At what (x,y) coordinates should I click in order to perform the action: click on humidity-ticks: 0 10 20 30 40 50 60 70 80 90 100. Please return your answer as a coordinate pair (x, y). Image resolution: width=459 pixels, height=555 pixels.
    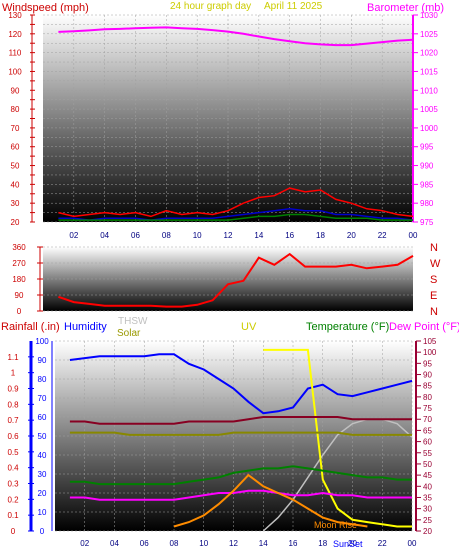
    Looking at the image, I should click on (42, 436).